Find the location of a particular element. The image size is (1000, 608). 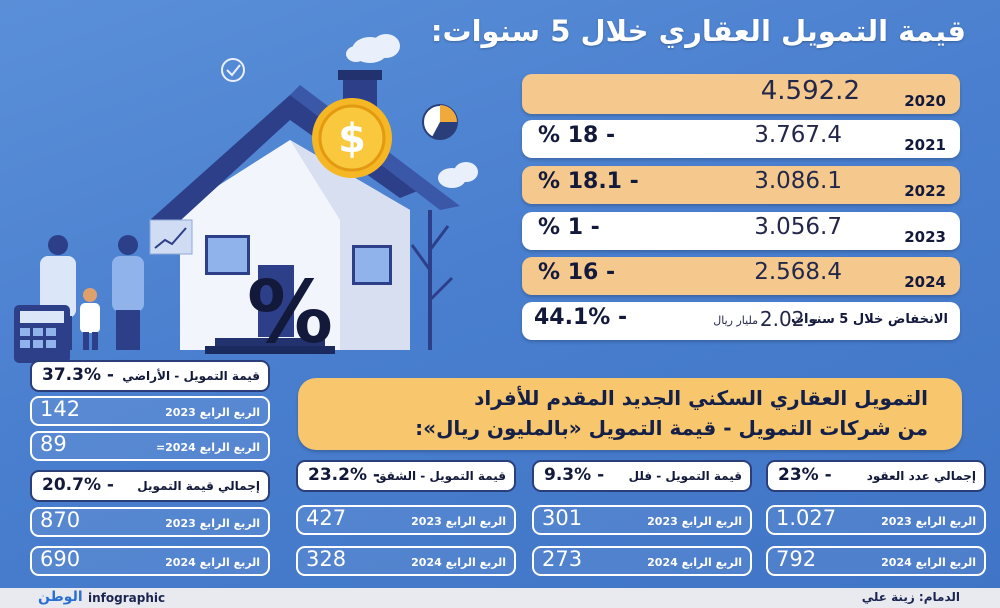

row-value: 273 is located at coordinates (562, 559).